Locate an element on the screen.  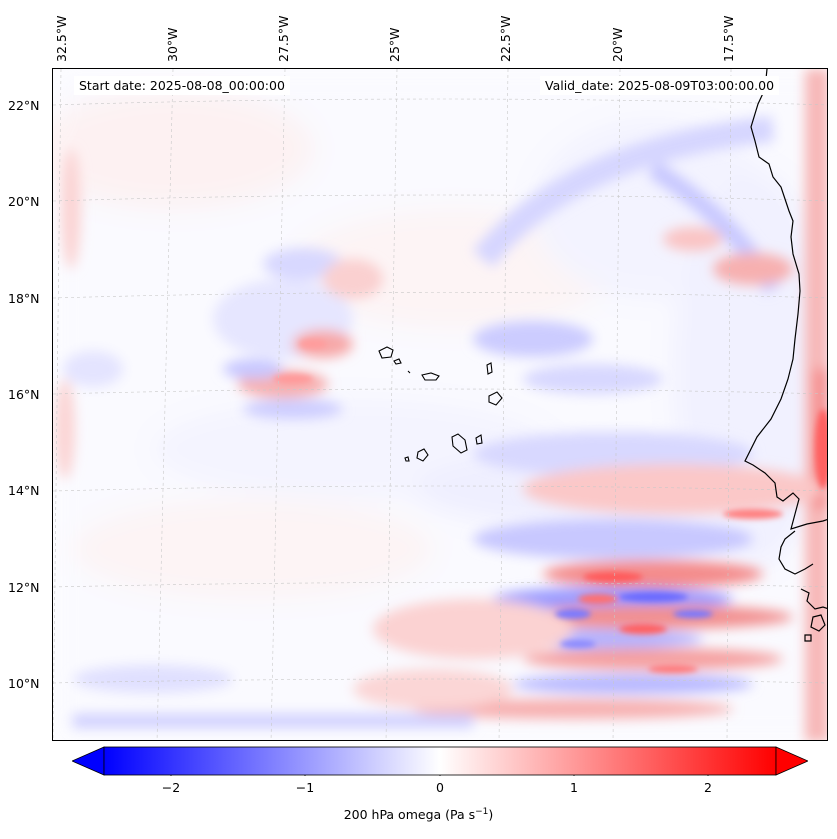
colorbar-label-exponent: −1 is located at coordinates (482, 812).